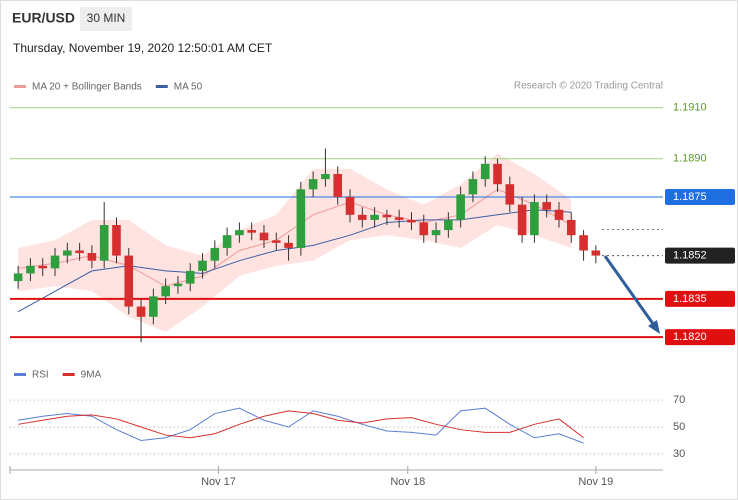  What do you see at coordinates (218, 482) in the screenshot?
I see `x-tick-label: Nov 17` at bounding box center [218, 482].